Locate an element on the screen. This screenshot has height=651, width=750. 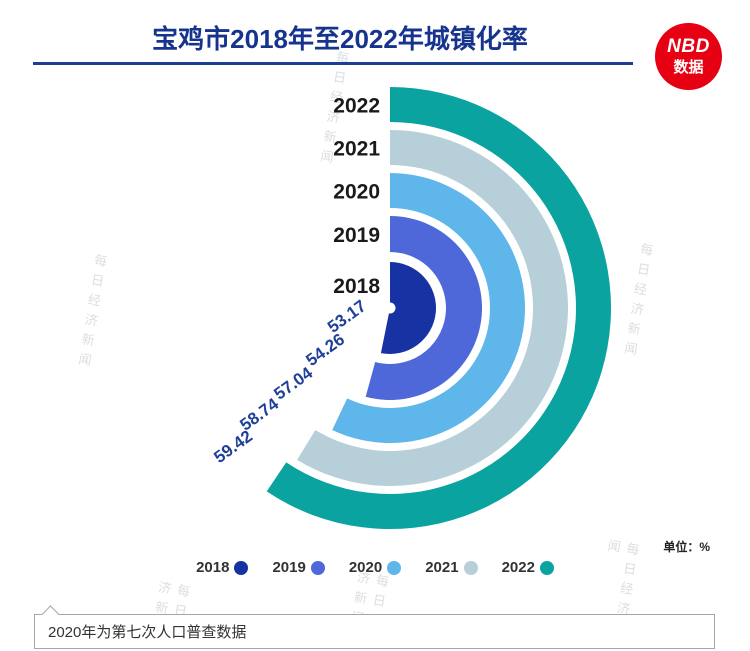
legend-label: 2018 is located at coordinates (213, 567).